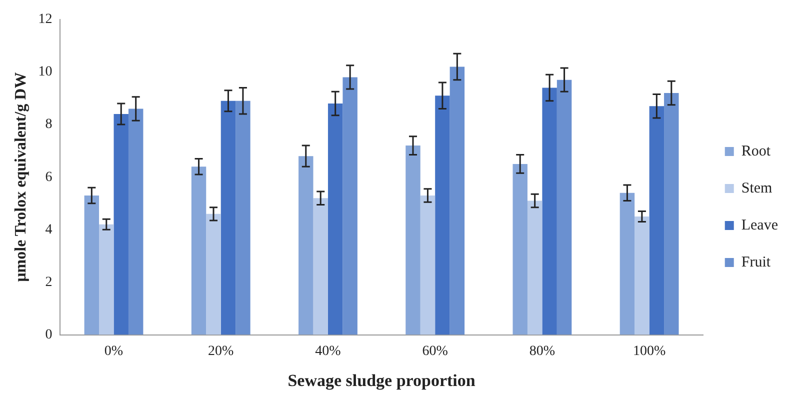 The width and height of the screenshot is (806, 404). What do you see at coordinates (328, 351) in the screenshot?
I see `x-tick-label: 40%` at bounding box center [328, 351].